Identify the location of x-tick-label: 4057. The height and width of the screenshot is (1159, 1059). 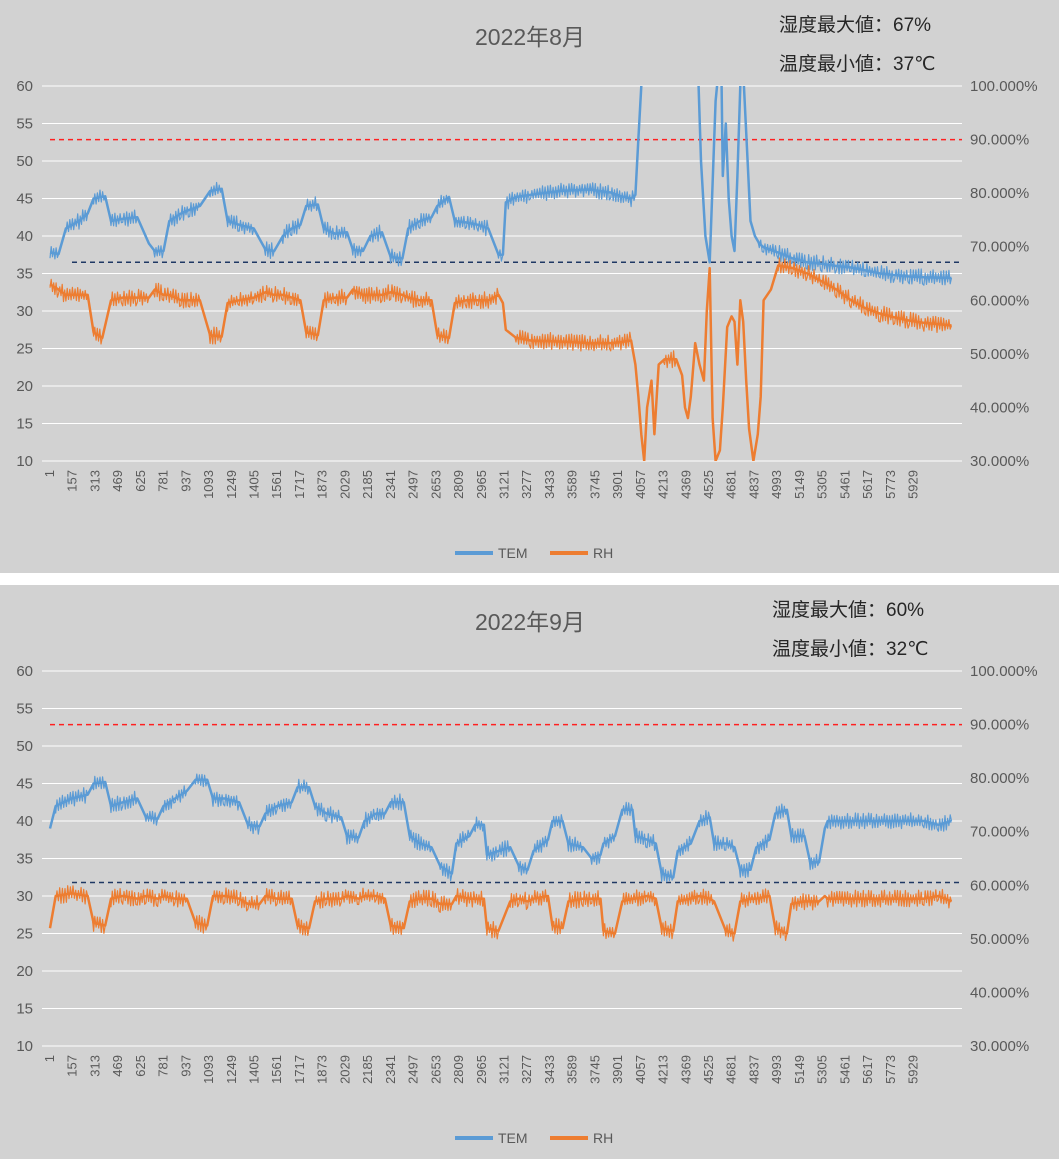
(640, 1069).